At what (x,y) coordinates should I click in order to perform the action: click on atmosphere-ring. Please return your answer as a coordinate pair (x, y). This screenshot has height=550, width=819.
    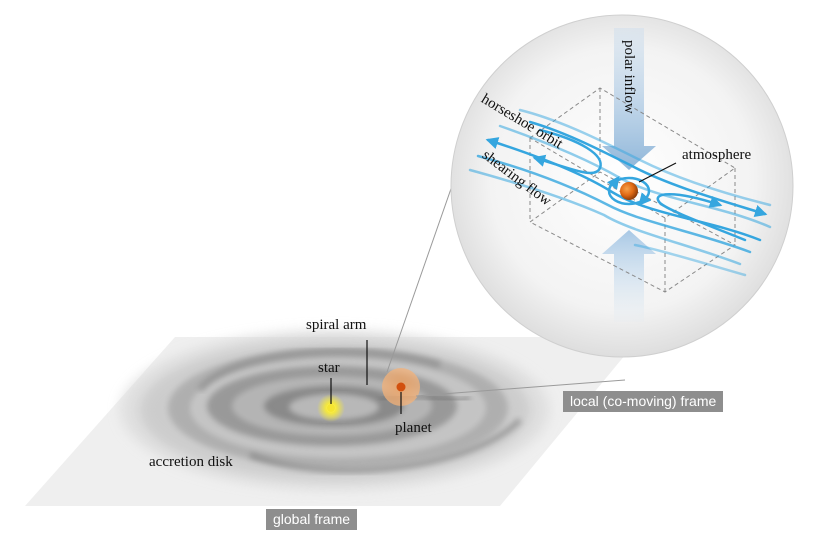
    Looking at the image, I should click on (629, 191).